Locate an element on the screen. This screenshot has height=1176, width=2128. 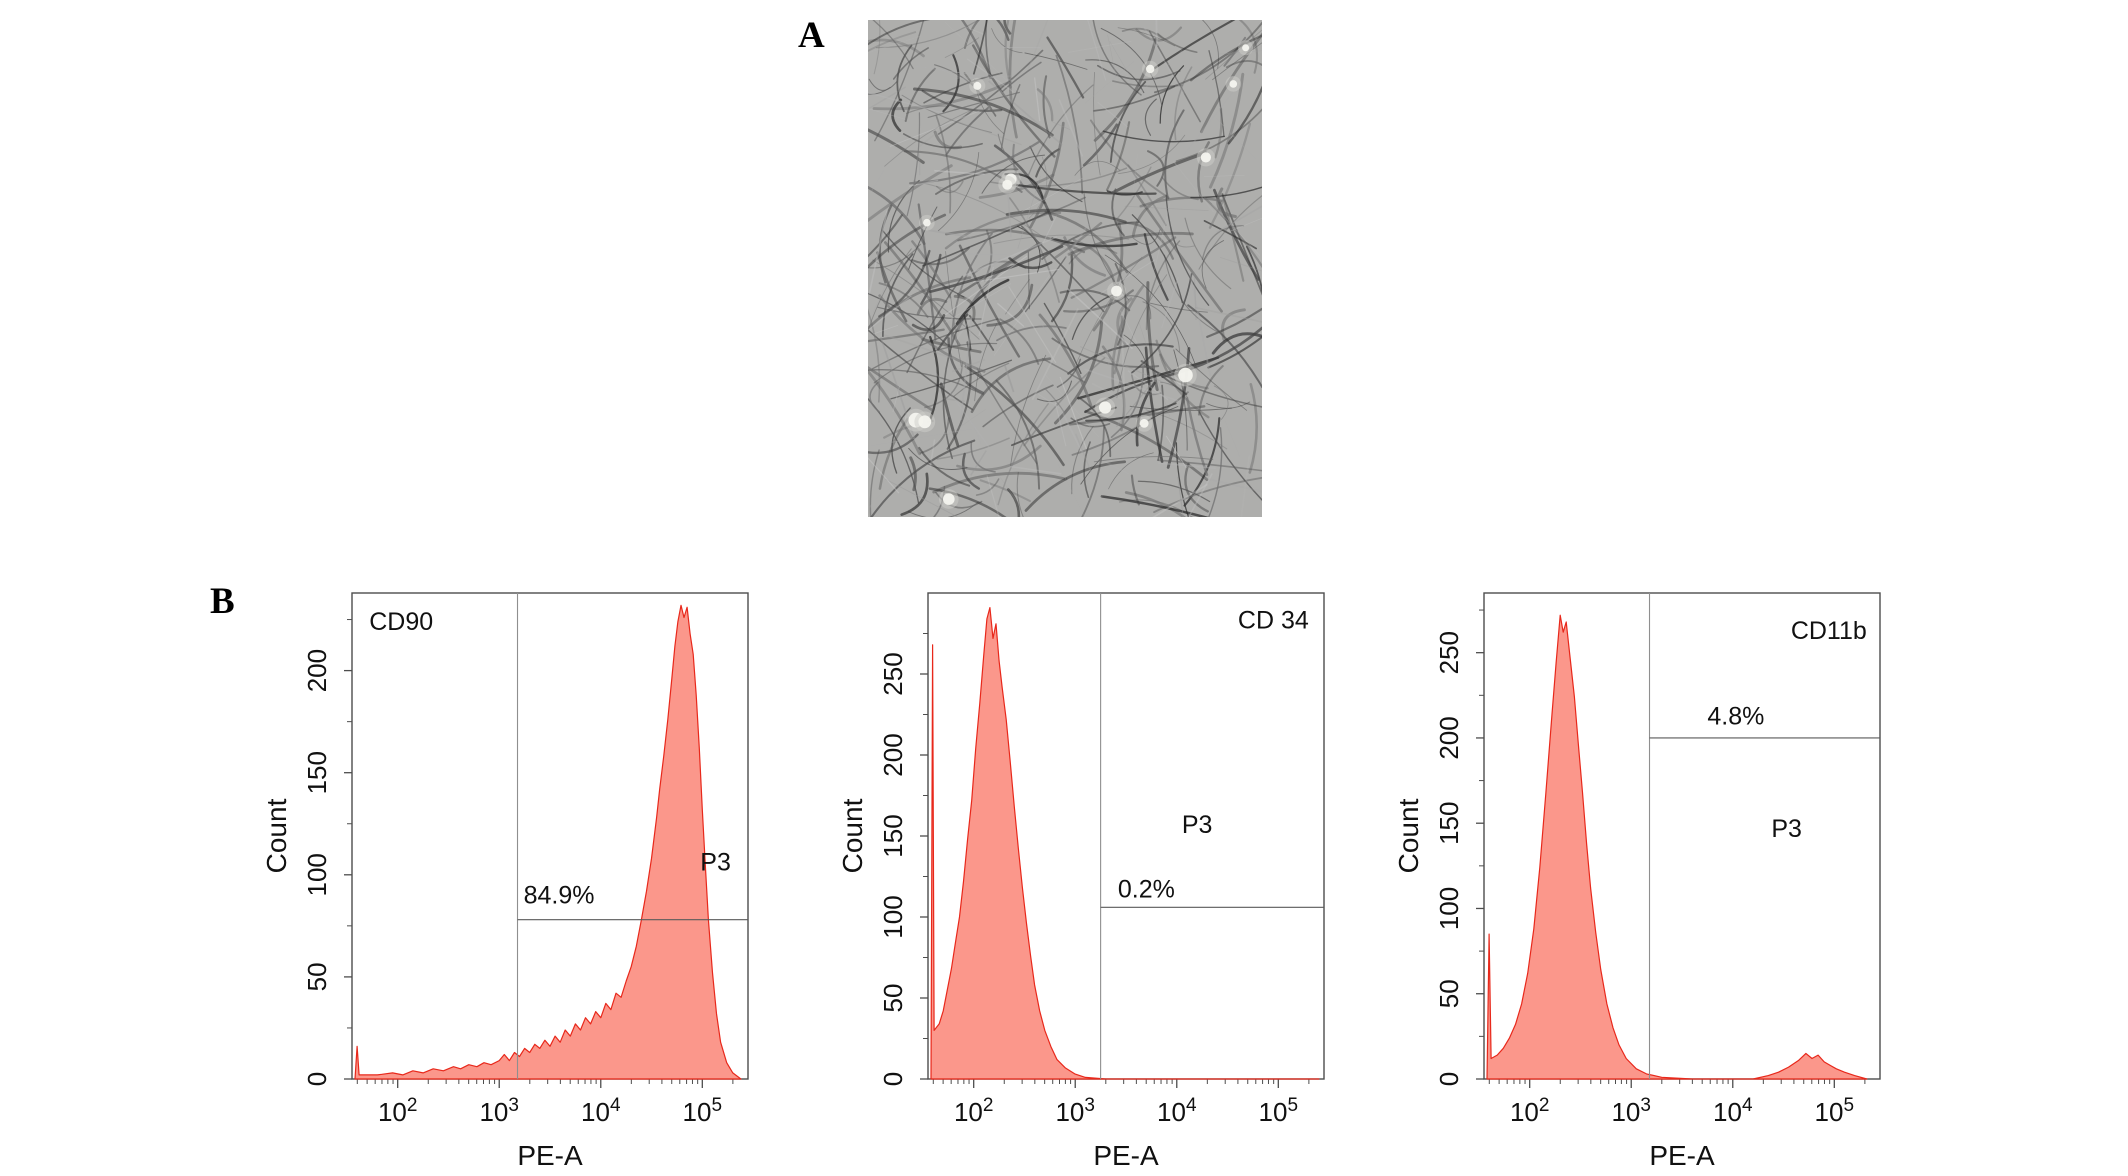
y-tick-label: 200 is located at coordinates (893, 754).